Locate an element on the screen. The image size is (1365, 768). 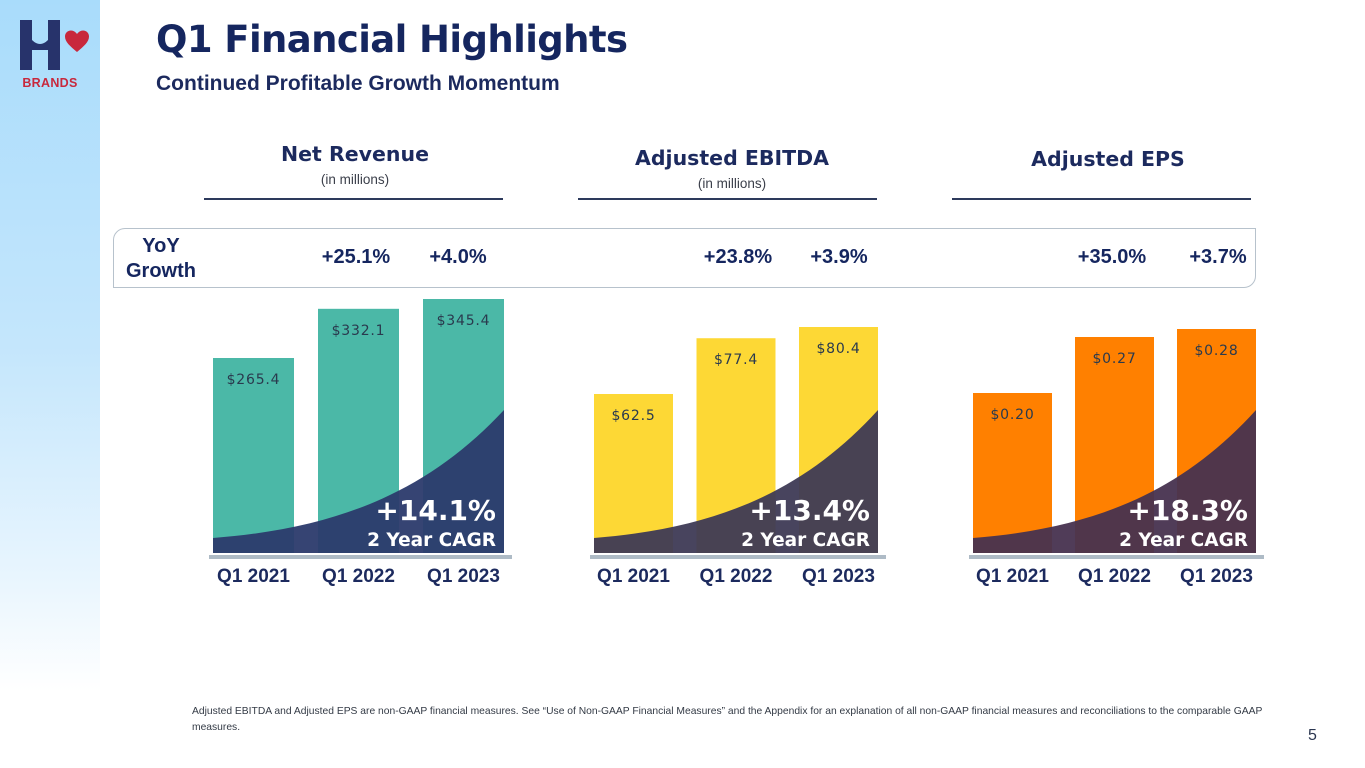
bar-value-label: $0.20 is located at coordinates (1012, 415).